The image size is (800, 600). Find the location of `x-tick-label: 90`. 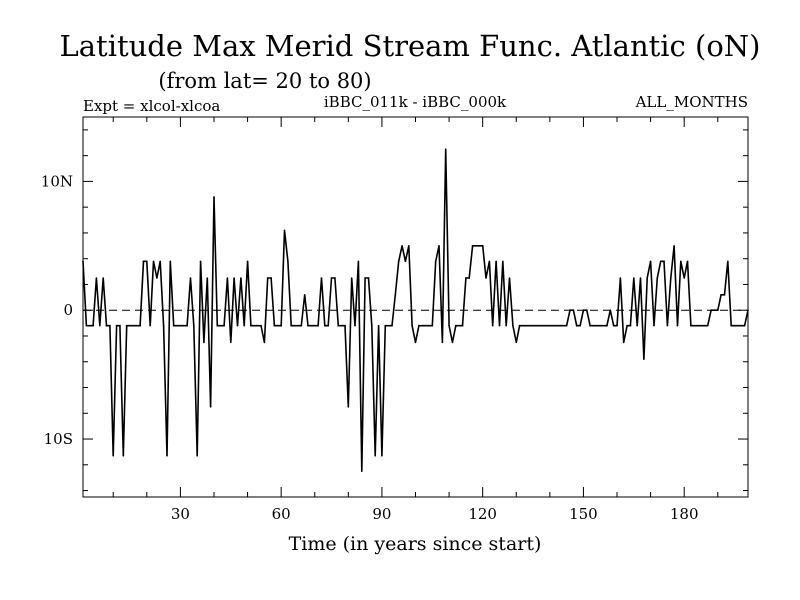

x-tick-label: 90 is located at coordinates (381, 514).